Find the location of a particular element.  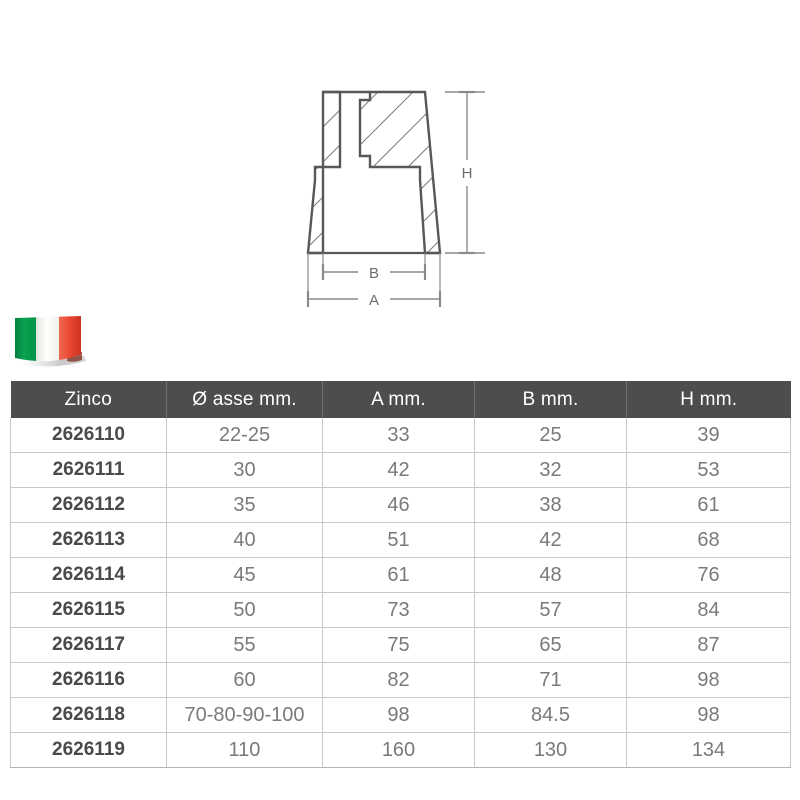

cell-h: 68 is located at coordinates (708, 540).